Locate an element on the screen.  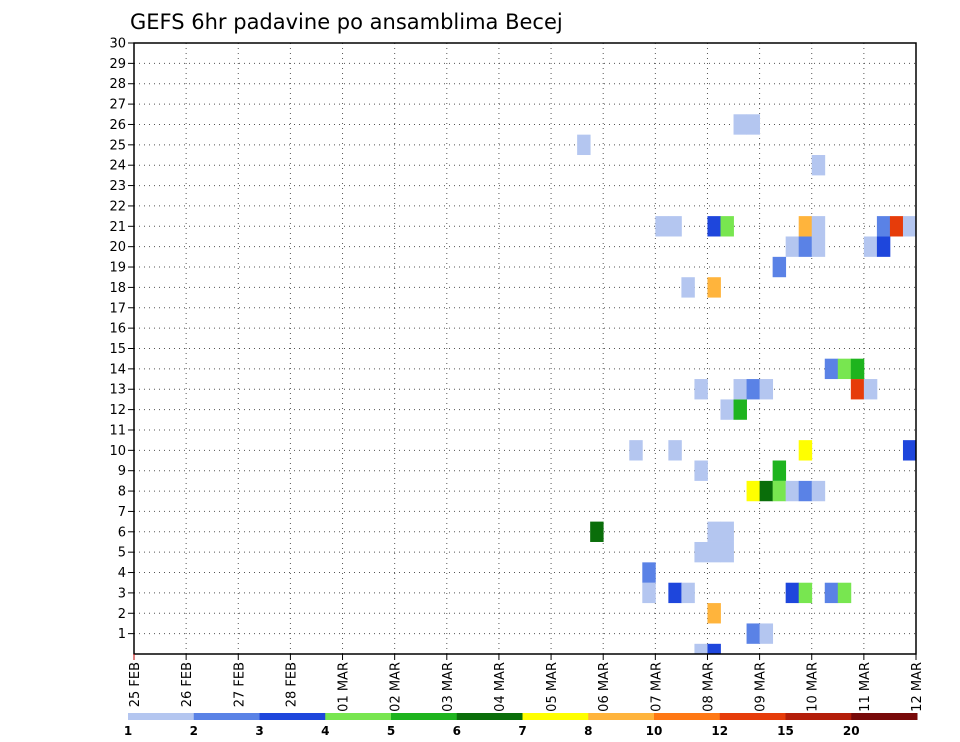
colorbar-label: 15 is located at coordinates (785, 731).